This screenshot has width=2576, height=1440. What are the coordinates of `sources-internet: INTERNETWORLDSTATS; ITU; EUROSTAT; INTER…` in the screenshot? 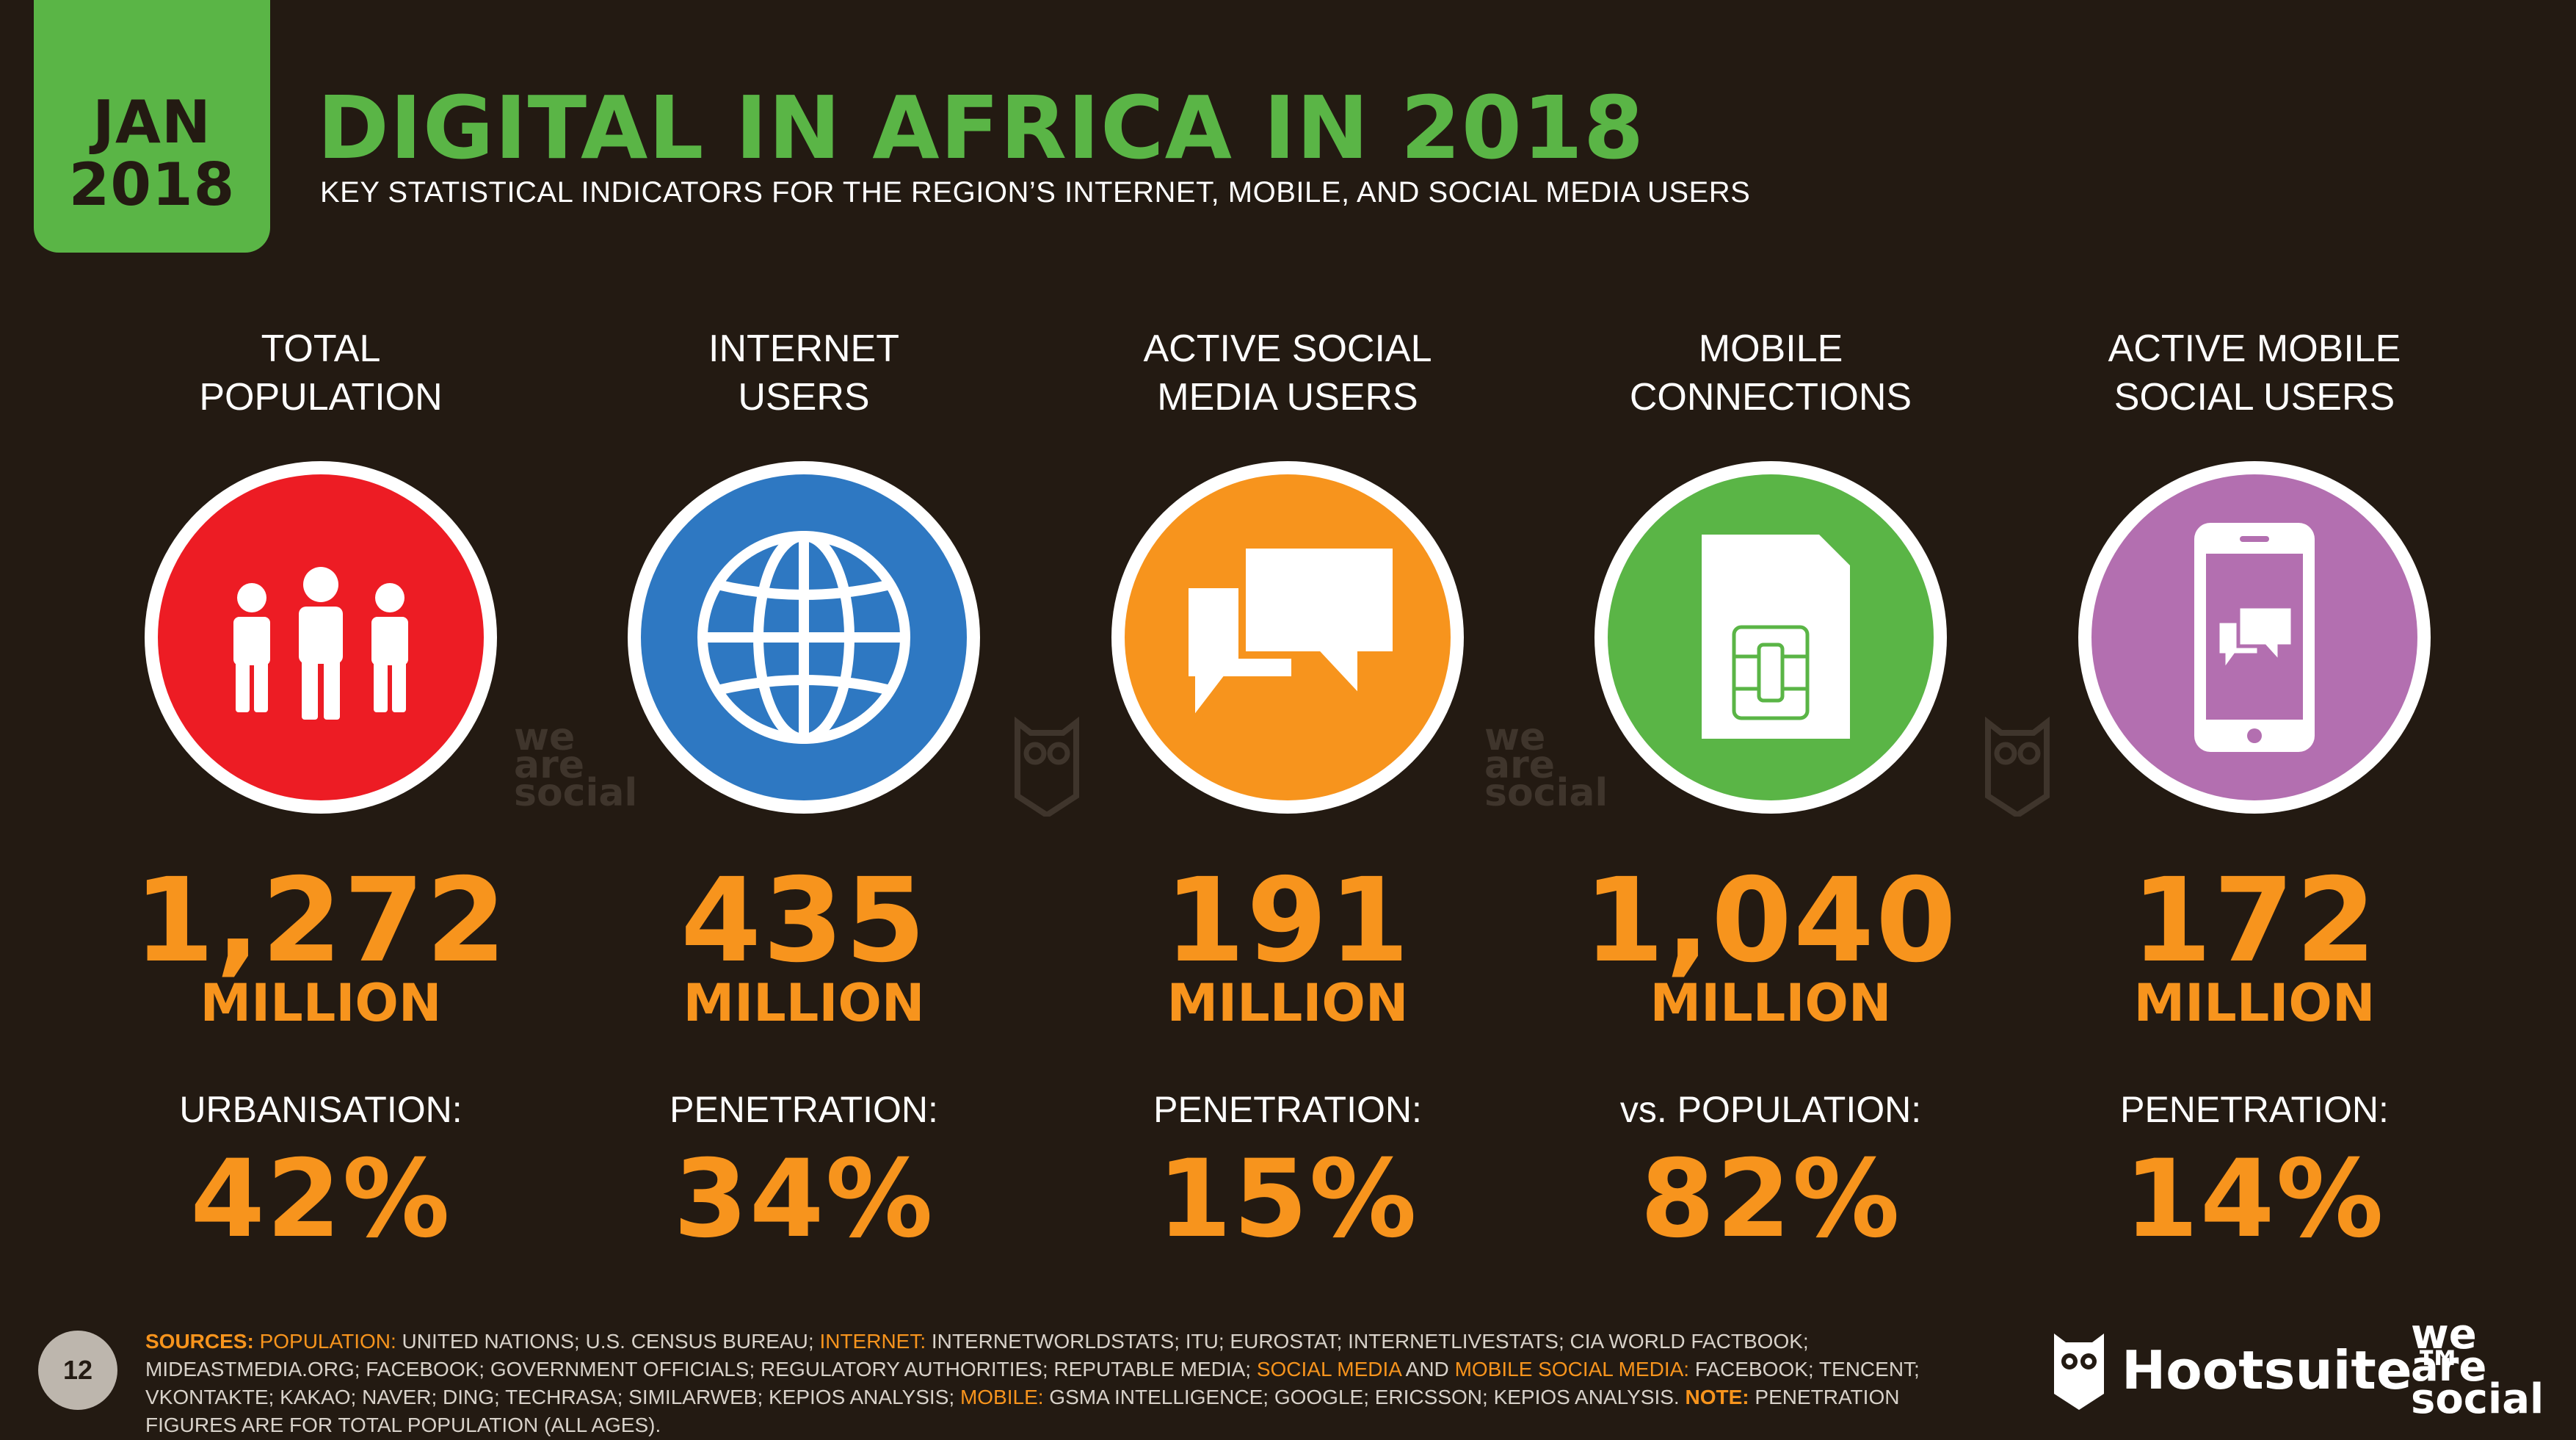 It's located at (977, 1355).